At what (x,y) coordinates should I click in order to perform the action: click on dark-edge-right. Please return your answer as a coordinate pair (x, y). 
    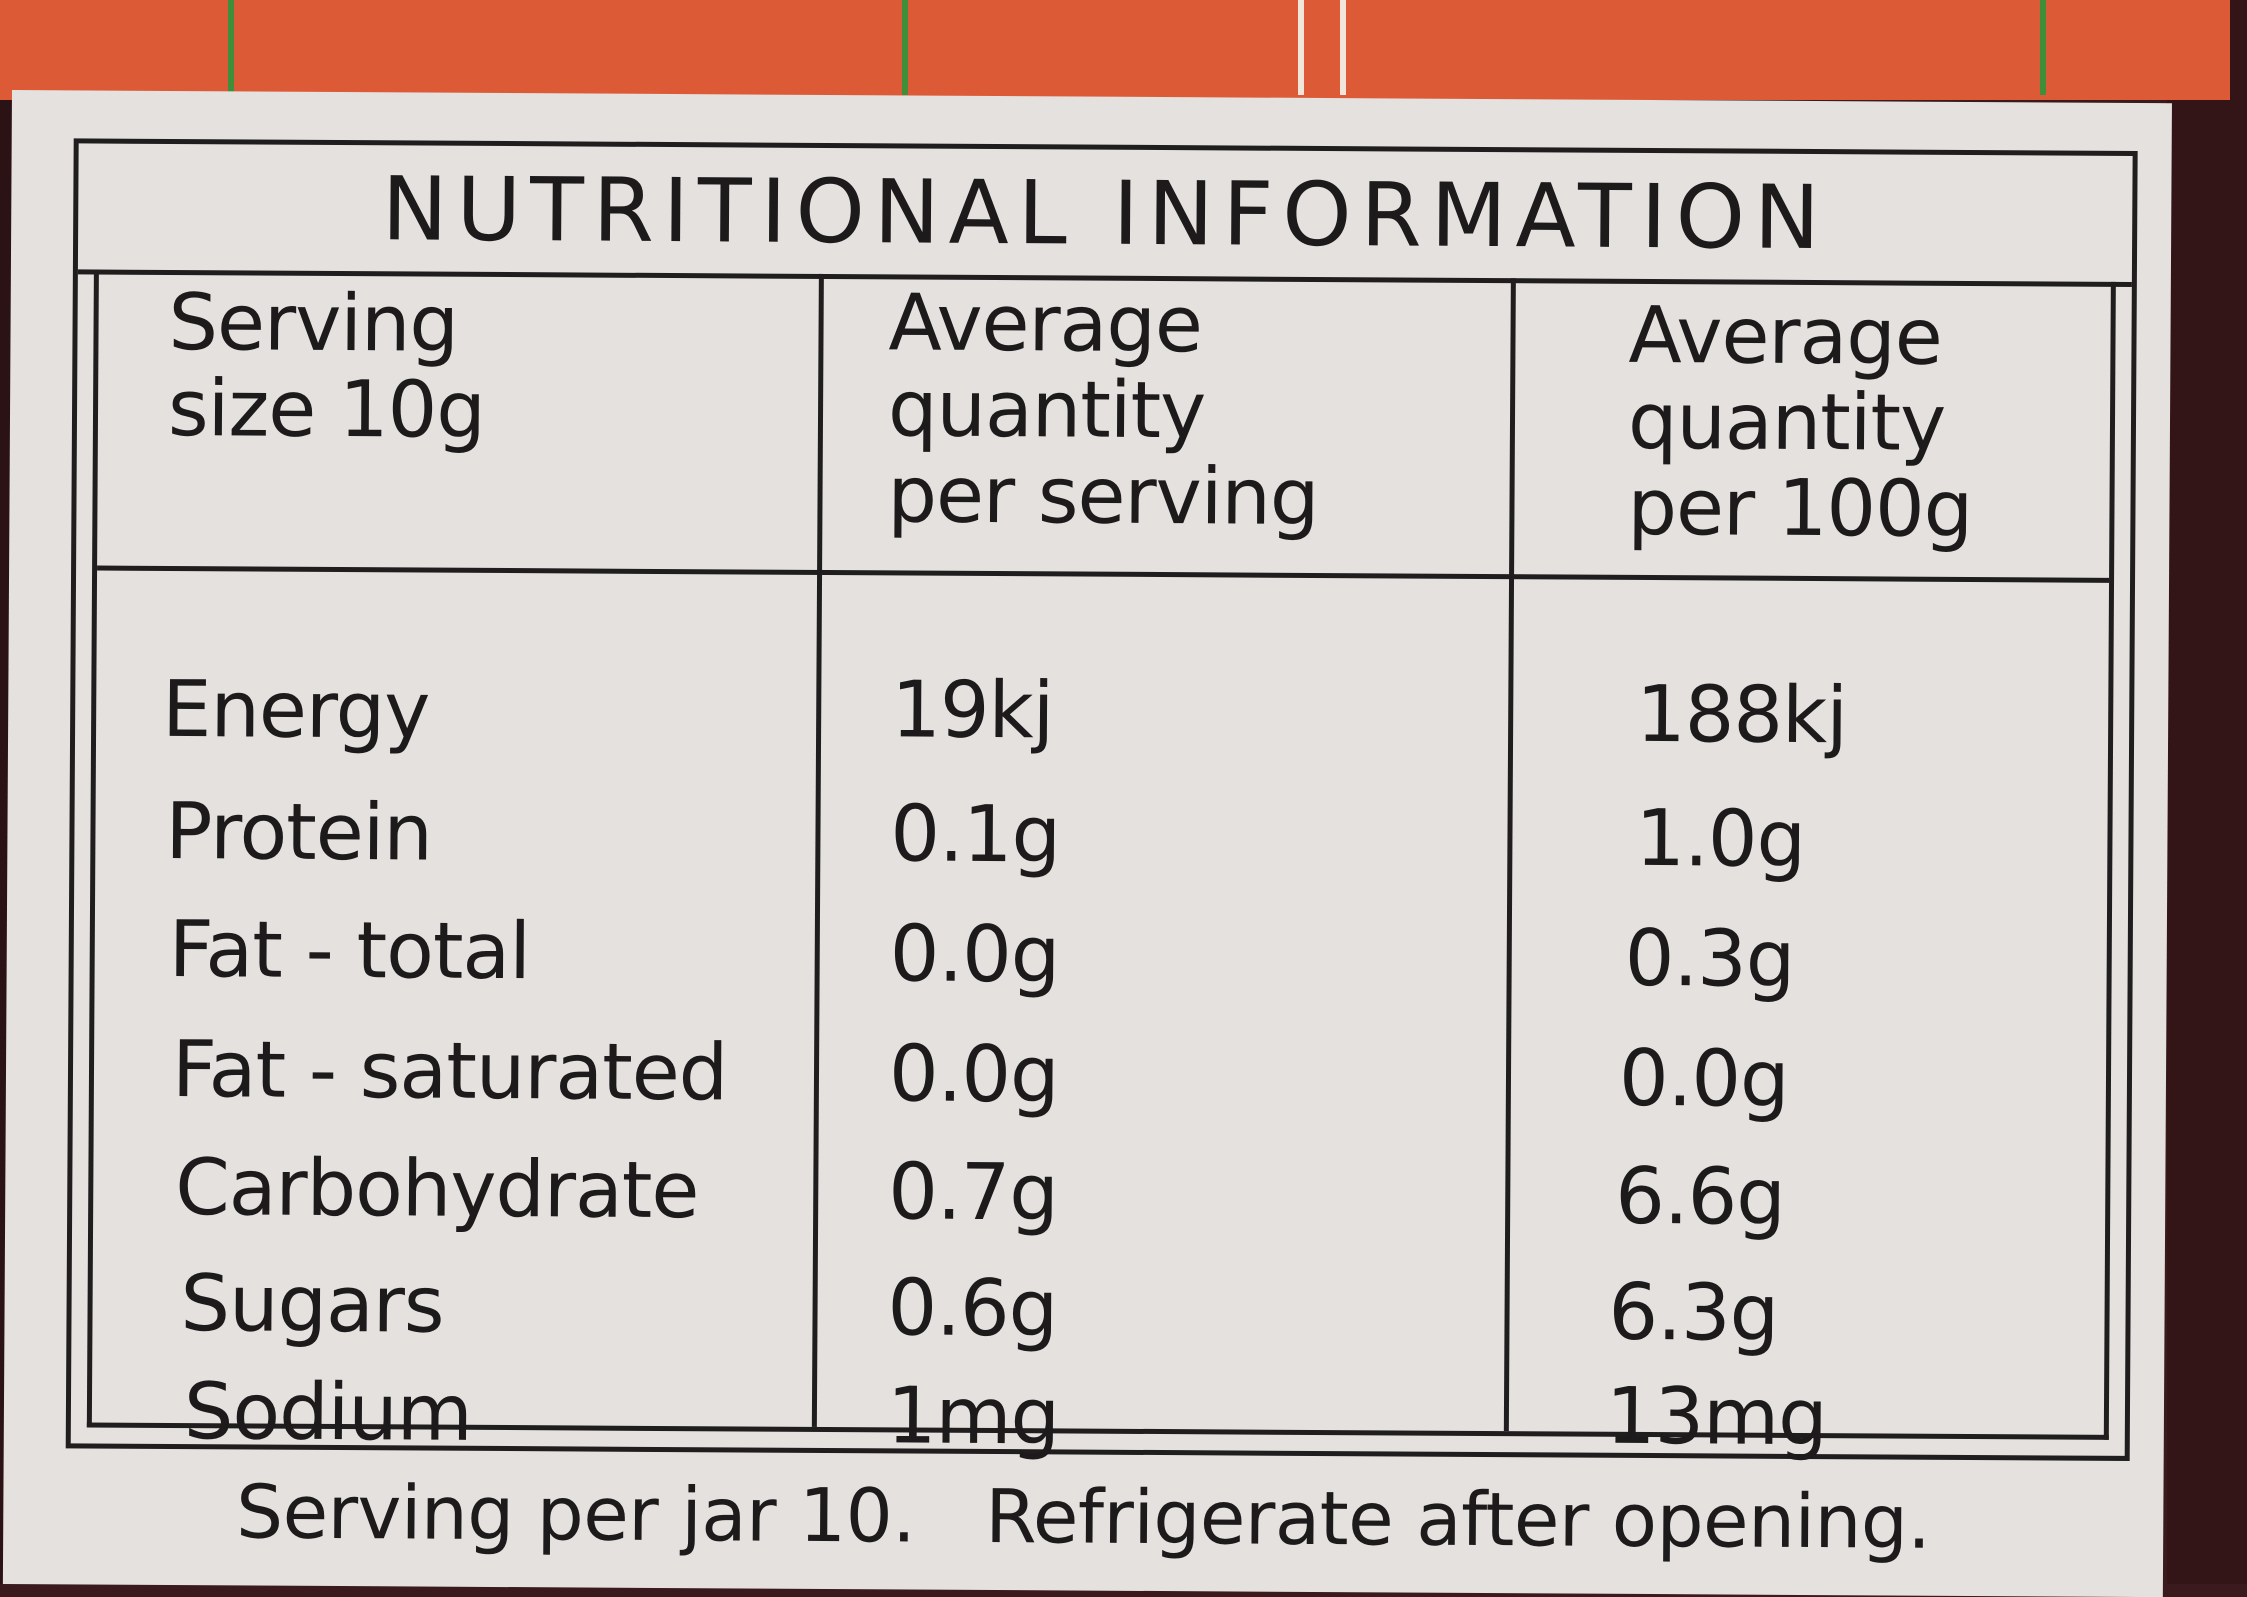
    Looking at the image, I should click on (2207, 792).